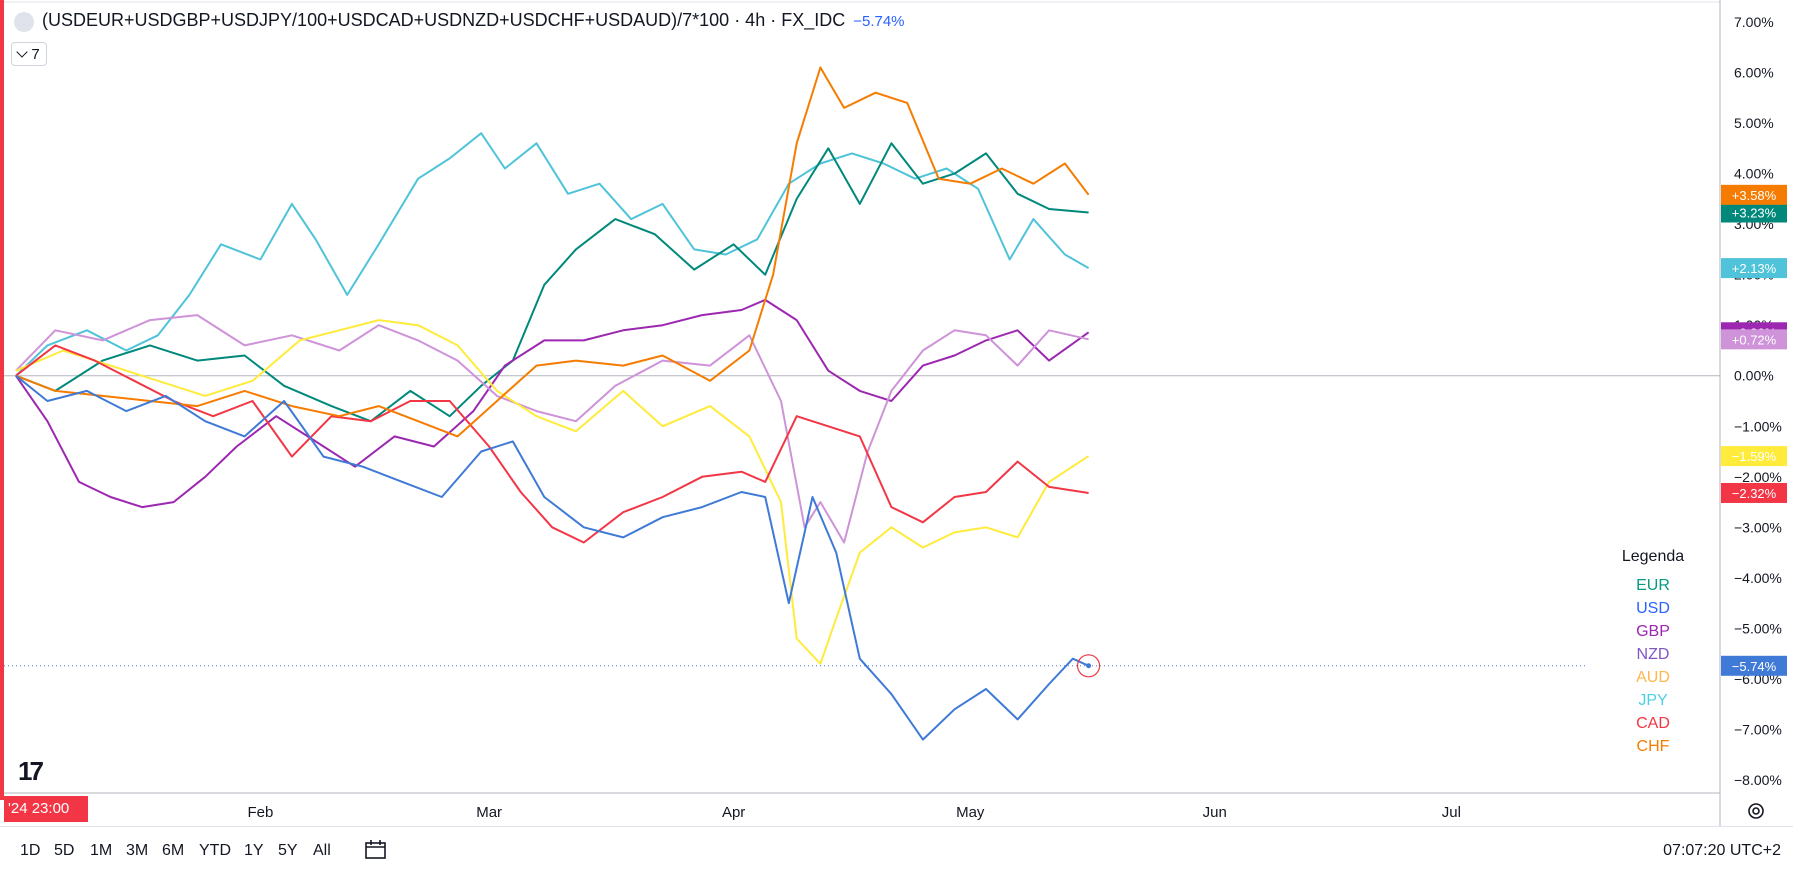 Image resolution: width=1793 pixels, height=882 pixels. I want to click on indicator-count: 7, so click(35, 54).